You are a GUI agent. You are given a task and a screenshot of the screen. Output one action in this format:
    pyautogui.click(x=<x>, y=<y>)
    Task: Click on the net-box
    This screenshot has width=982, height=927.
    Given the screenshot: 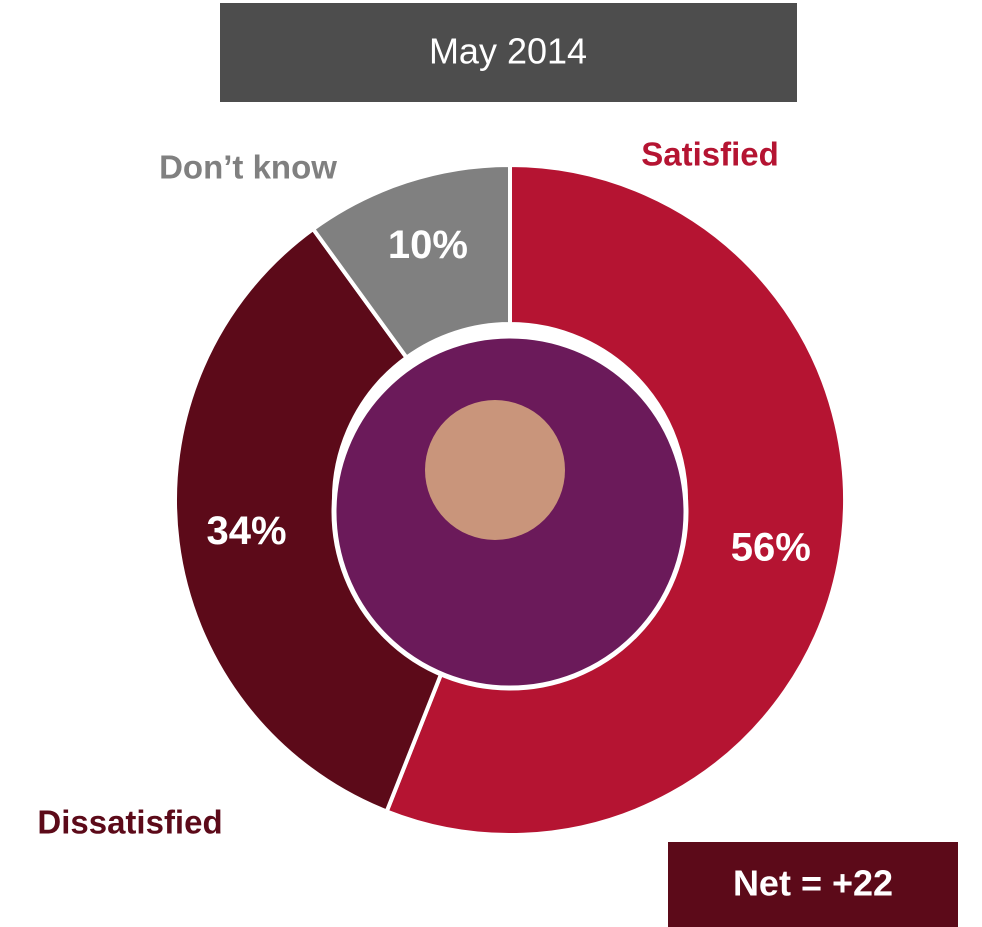 What is the action you would take?
    pyautogui.click(x=813, y=884)
    